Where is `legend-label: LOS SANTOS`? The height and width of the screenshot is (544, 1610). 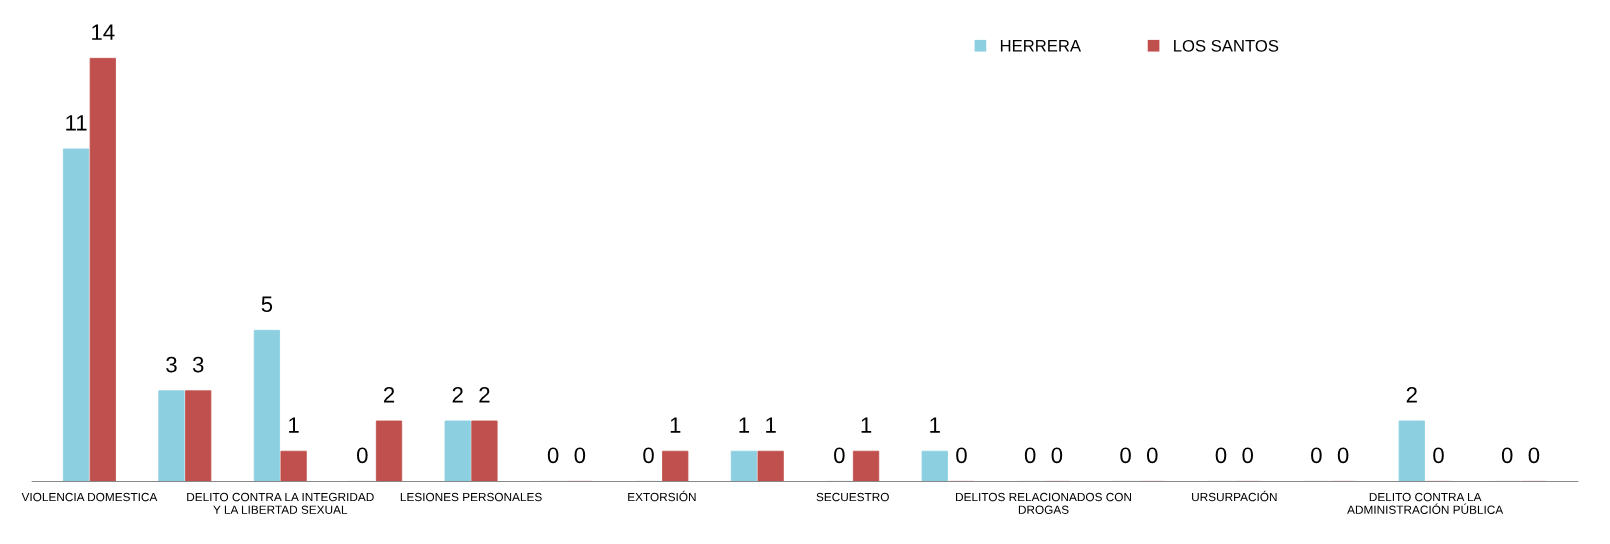 legend-label: LOS SANTOS is located at coordinates (1226, 45).